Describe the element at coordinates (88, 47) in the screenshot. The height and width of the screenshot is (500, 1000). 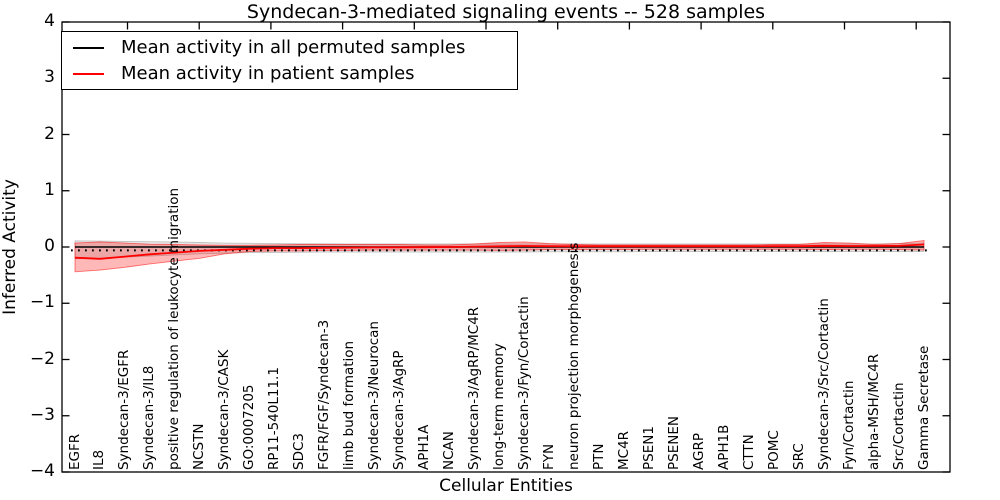
I see `legend-line-permuted-icon` at that location.